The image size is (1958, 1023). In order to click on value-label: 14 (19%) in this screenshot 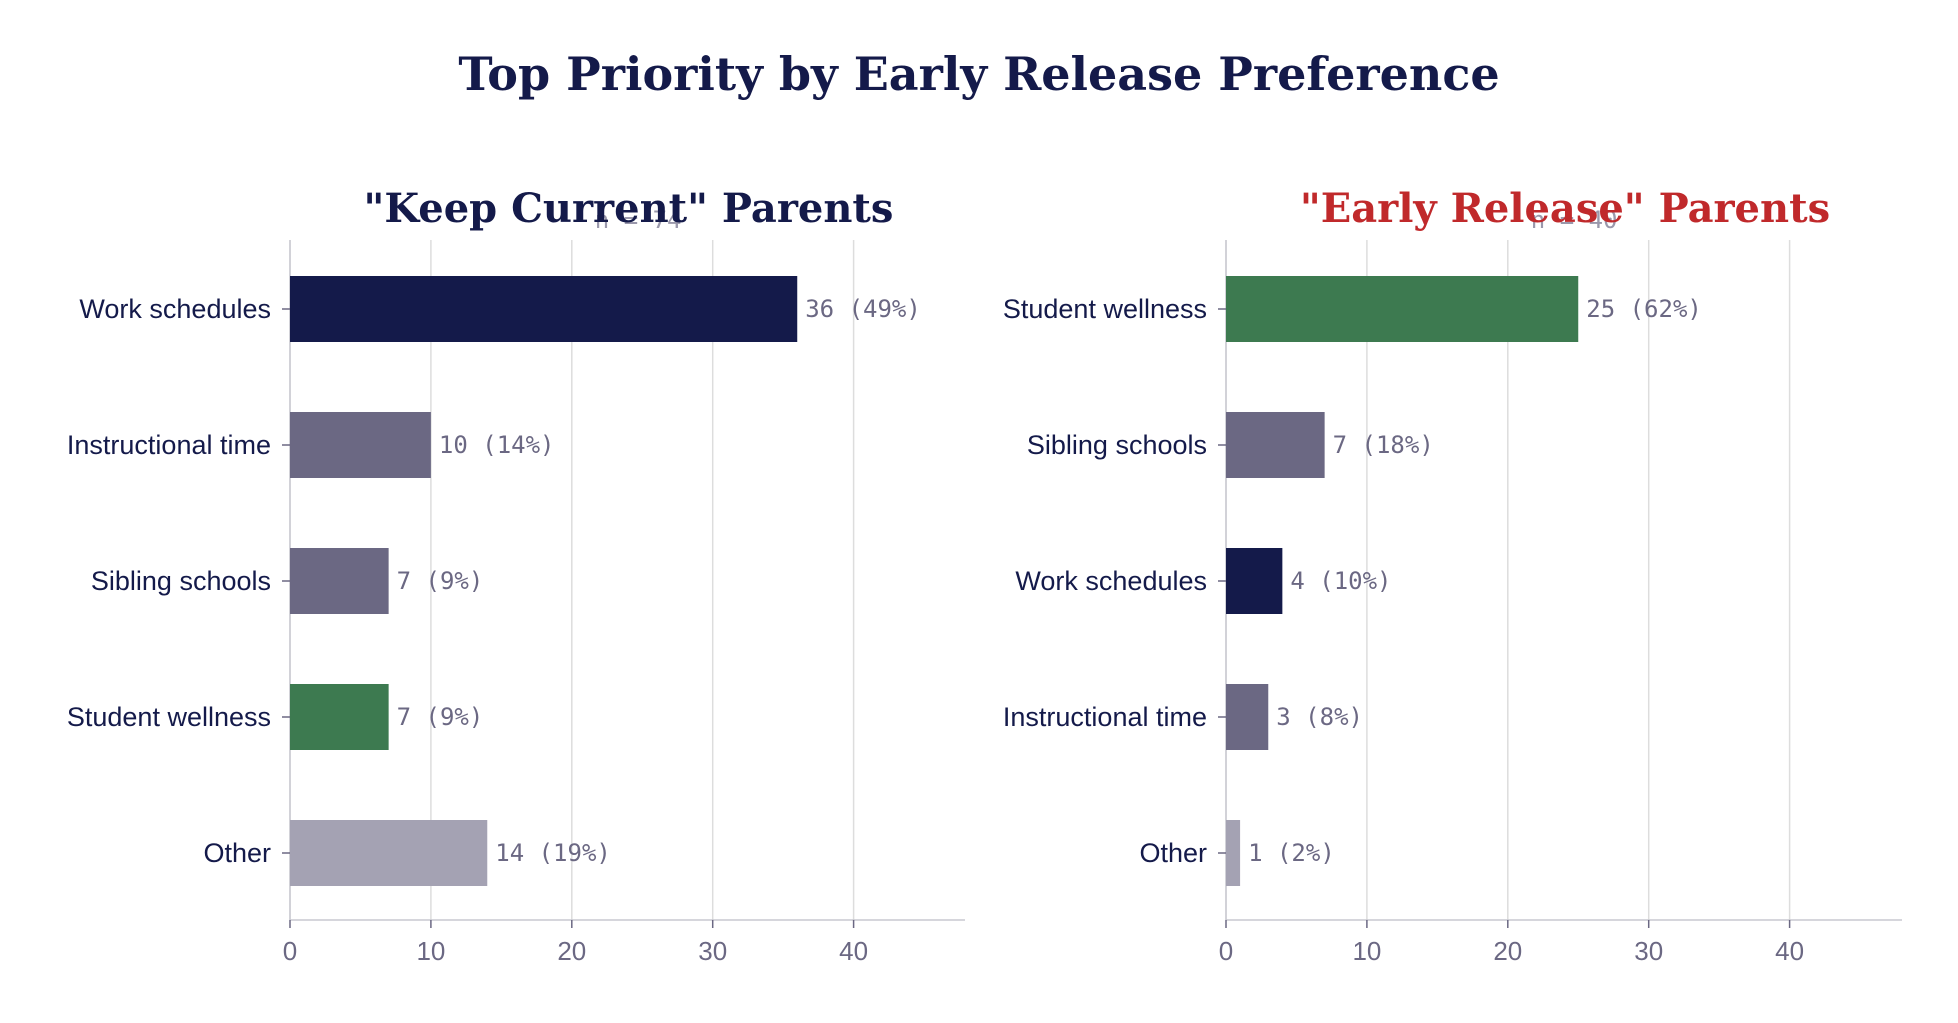, I will do `click(553, 853)`.